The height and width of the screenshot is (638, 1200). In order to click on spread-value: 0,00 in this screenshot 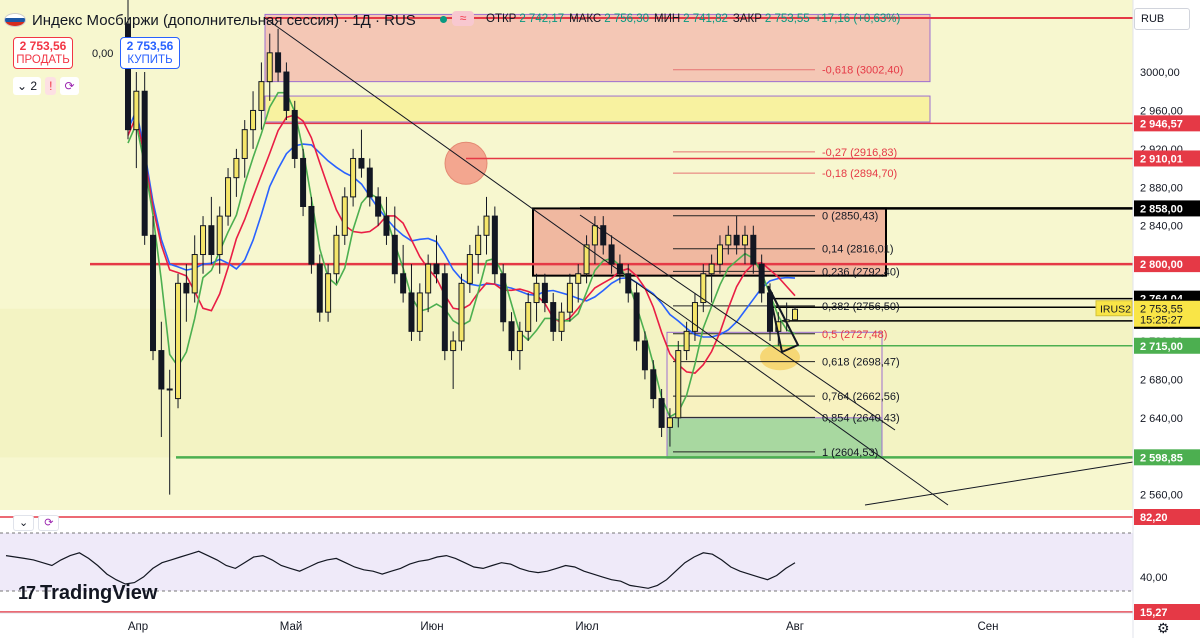, I will do `click(103, 54)`.